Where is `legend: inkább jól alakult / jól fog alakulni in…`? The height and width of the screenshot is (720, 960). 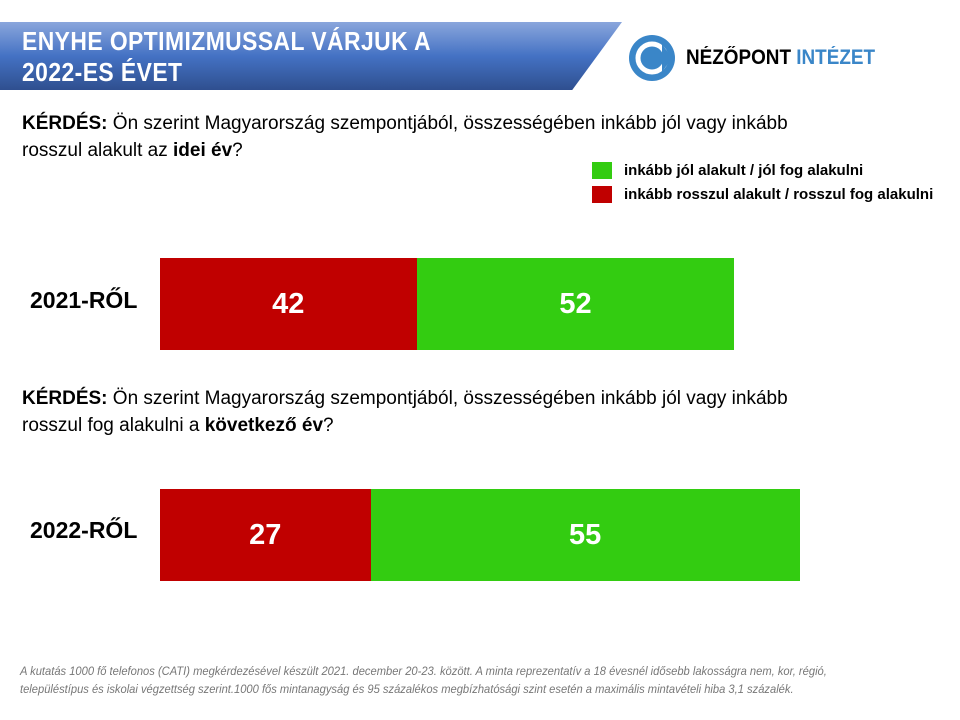
legend: inkább jól alakult / jól fog alakulni in… is located at coordinates (768, 184).